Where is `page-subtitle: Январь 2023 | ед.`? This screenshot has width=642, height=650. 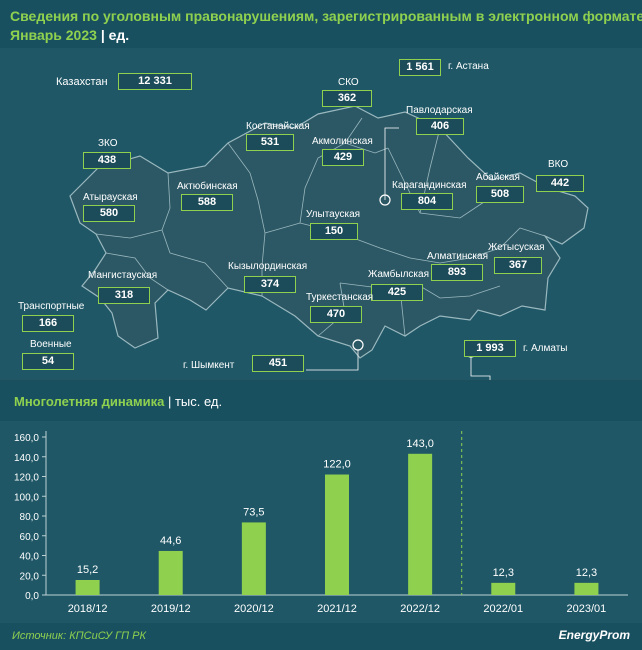
page-subtitle: Январь 2023 | ед. is located at coordinates (69, 35).